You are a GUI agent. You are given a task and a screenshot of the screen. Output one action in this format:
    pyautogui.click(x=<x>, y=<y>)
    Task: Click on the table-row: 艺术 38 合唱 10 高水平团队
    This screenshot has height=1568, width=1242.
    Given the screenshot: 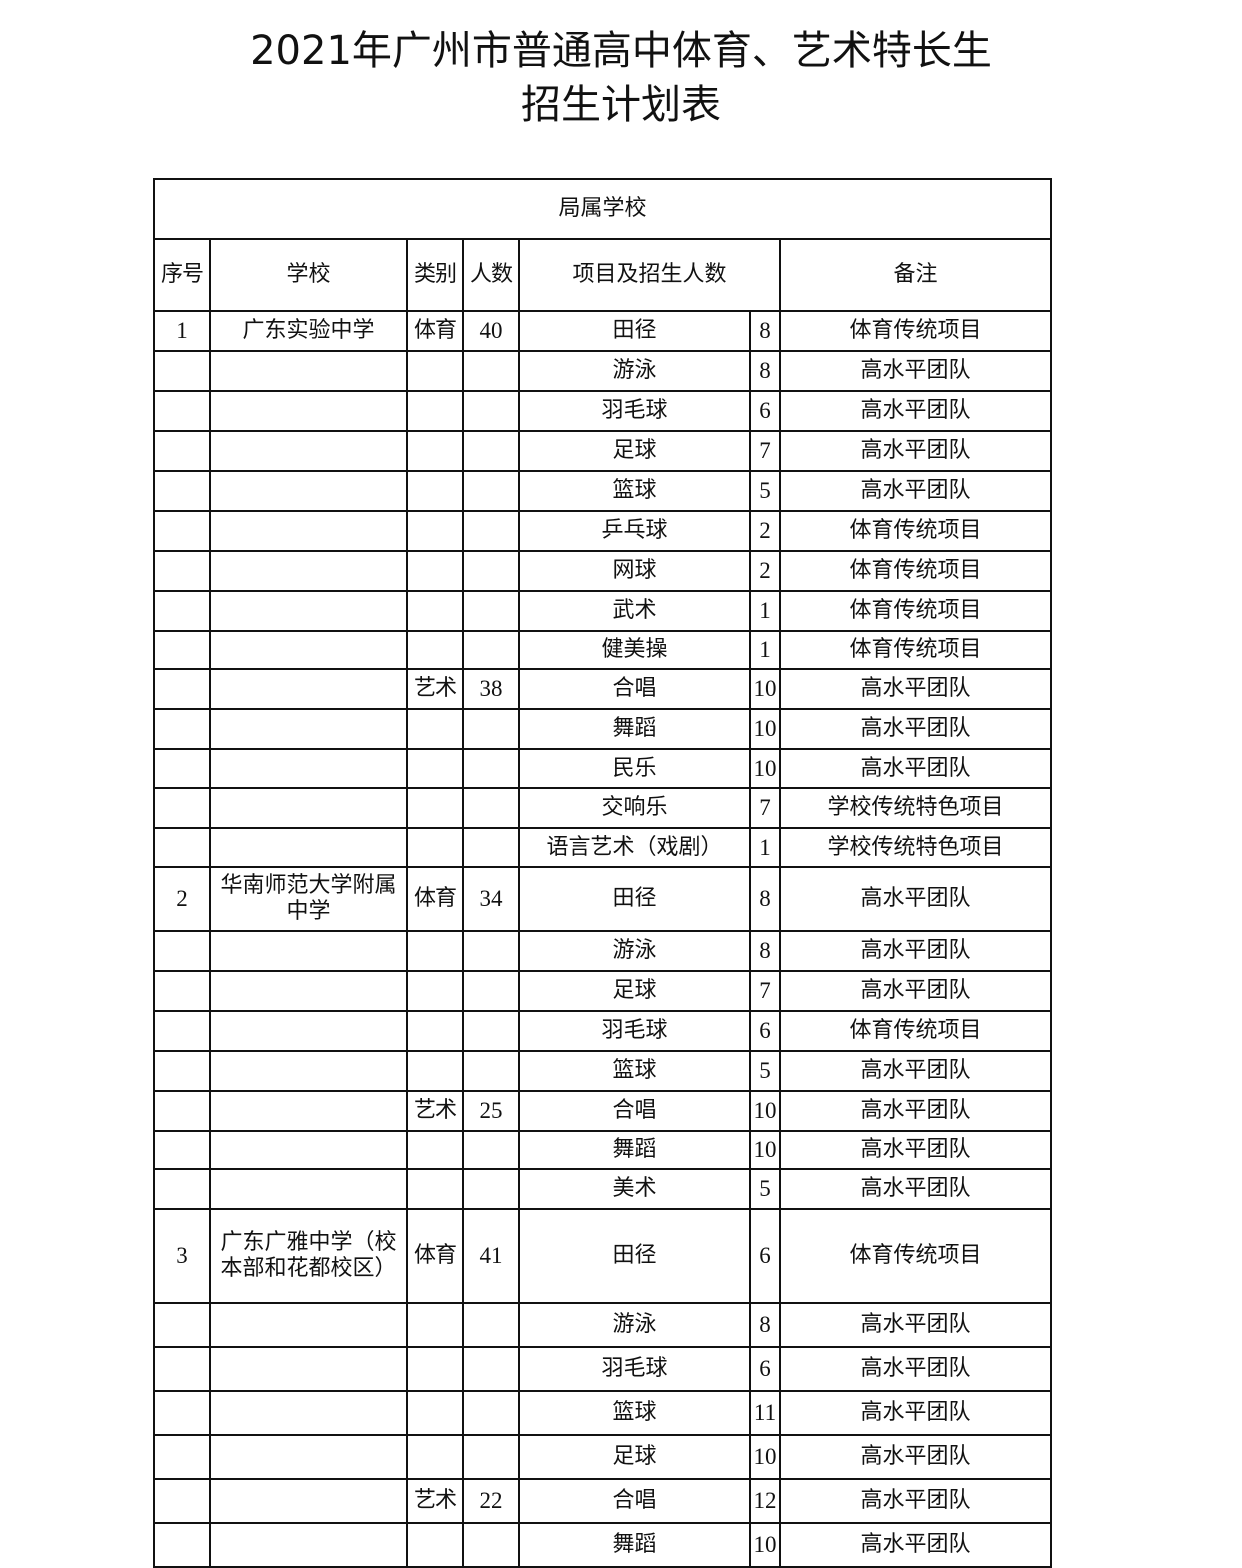 What is the action you would take?
    pyautogui.click(x=602, y=689)
    